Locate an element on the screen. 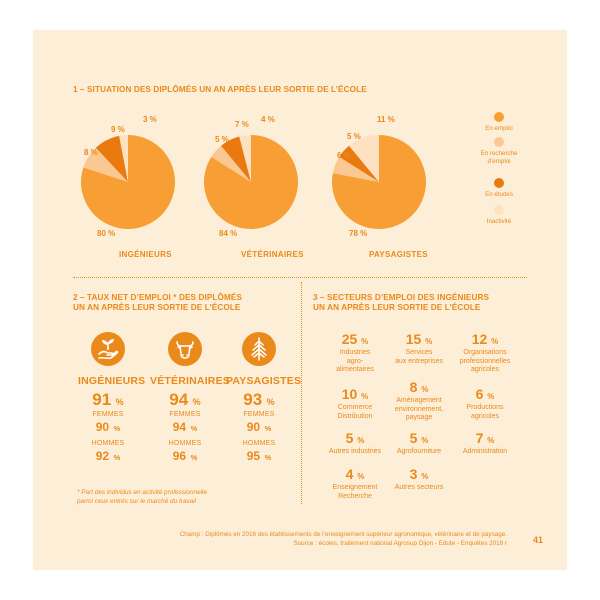 The width and height of the screenshot is (600, 600). sector-label: Commerce is located at coordinates (355, 407).